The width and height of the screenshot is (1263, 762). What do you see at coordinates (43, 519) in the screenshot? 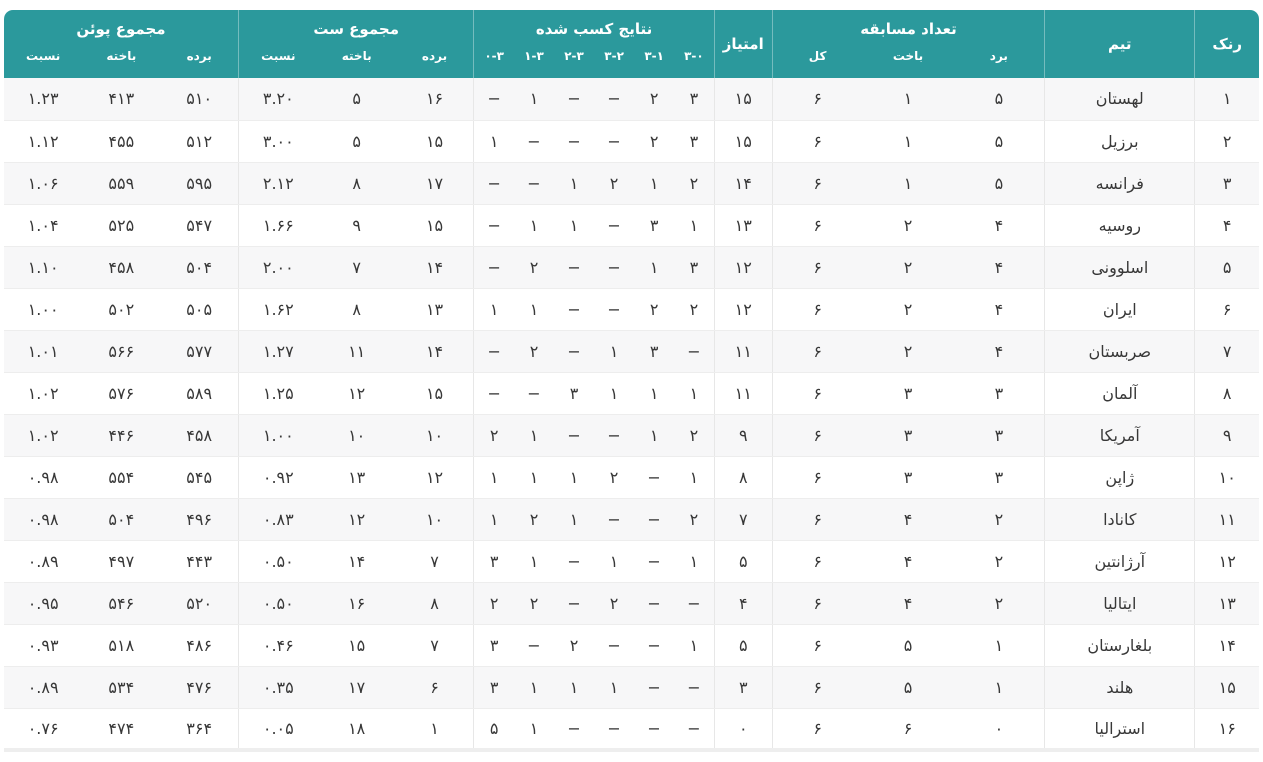
I see `cell-total-points-ratio: ۰.۹۸` at bounding box center [43, 519].